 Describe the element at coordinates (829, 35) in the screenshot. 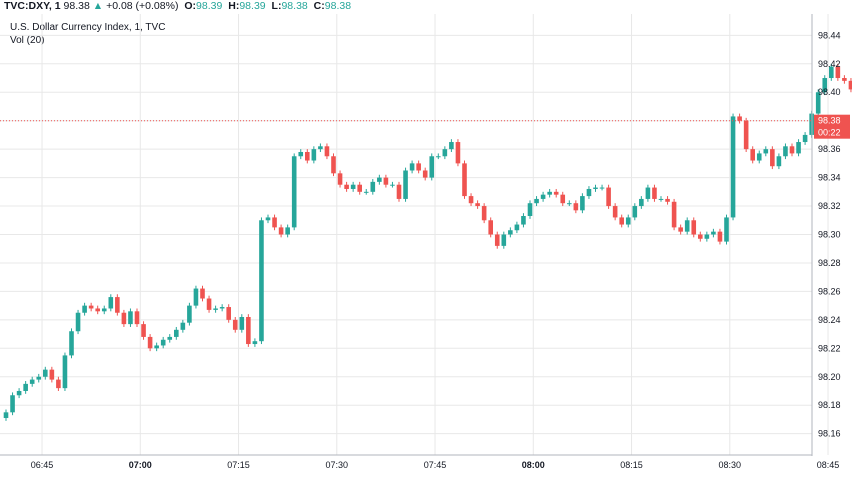

I see `price-tick-label: 98.44` at that location.